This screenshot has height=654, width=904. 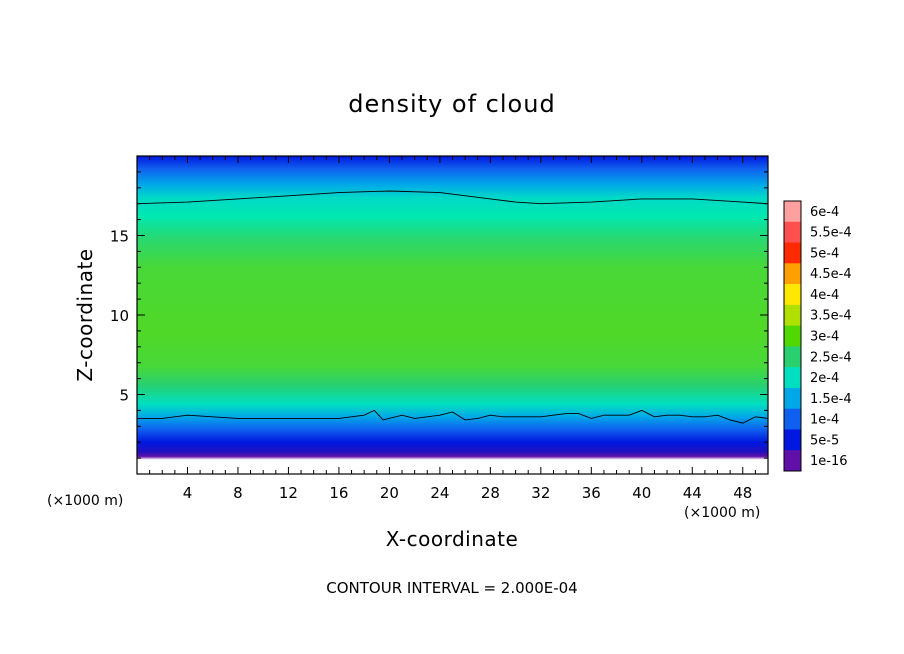 I want to click on y-axis-label: Z-coordinate, so click(x=85, y=314).